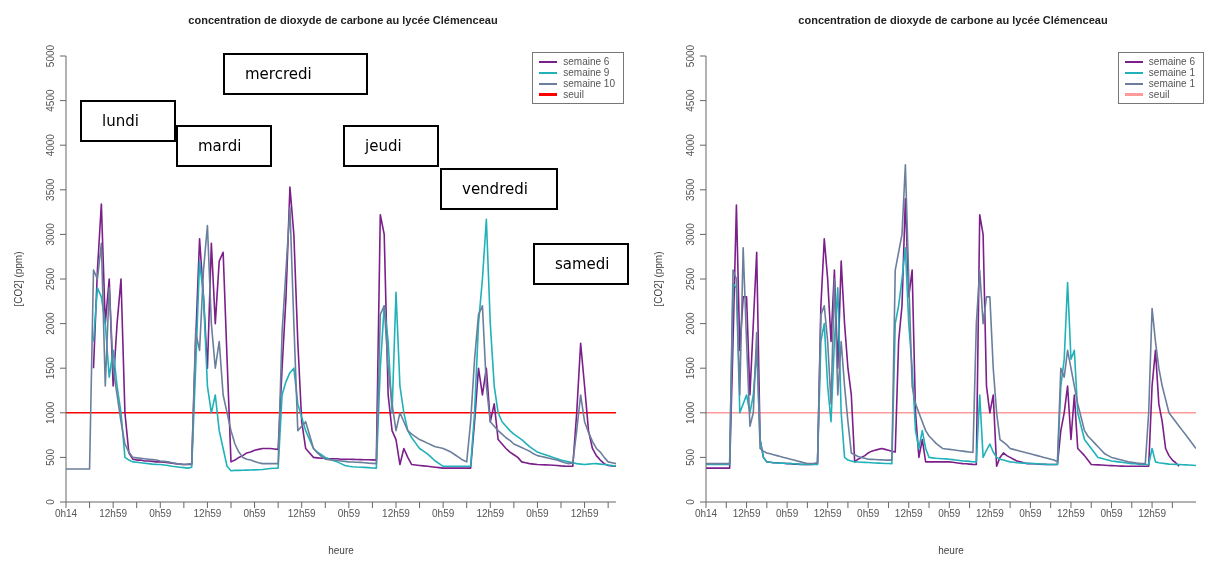  What do you see at coordinates (224, 146) in the screenshot?
I see `text-box: mardi` at bounding box center [224, 146].